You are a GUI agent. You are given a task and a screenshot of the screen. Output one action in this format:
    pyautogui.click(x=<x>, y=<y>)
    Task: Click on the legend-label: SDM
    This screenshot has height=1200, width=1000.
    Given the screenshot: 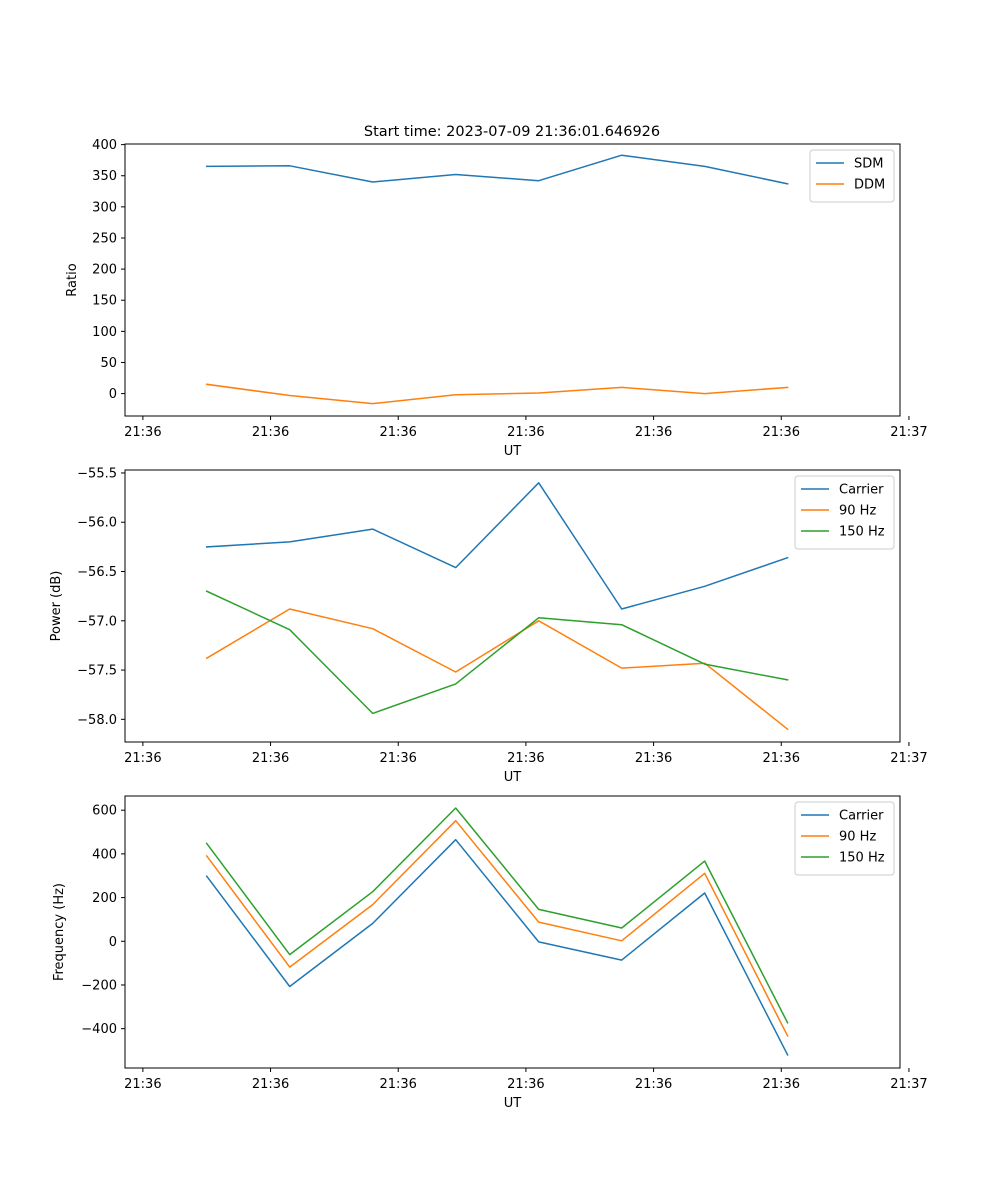 What is the action you would take?
    pyautogui.click(x=868, y=164)
    